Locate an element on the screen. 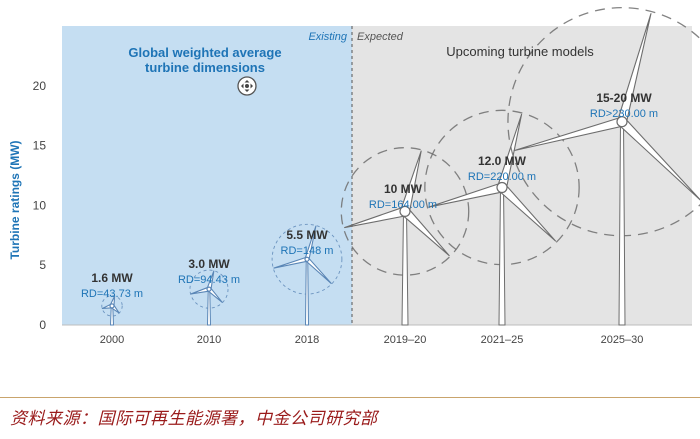  rating-label: 1.6 MW is located at coordinates (112, 278).